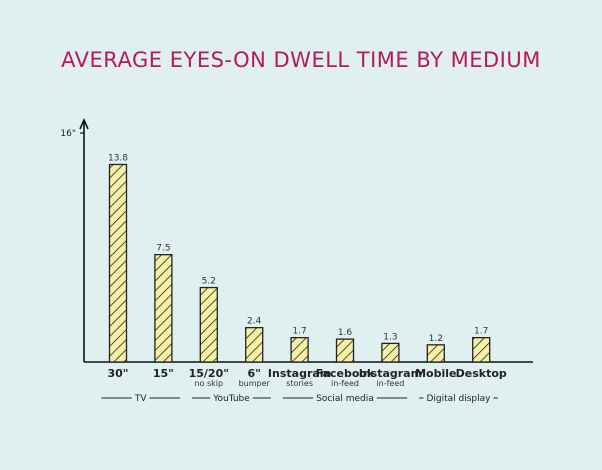  I want to click on value-label: 2.4, so click(254, 322).